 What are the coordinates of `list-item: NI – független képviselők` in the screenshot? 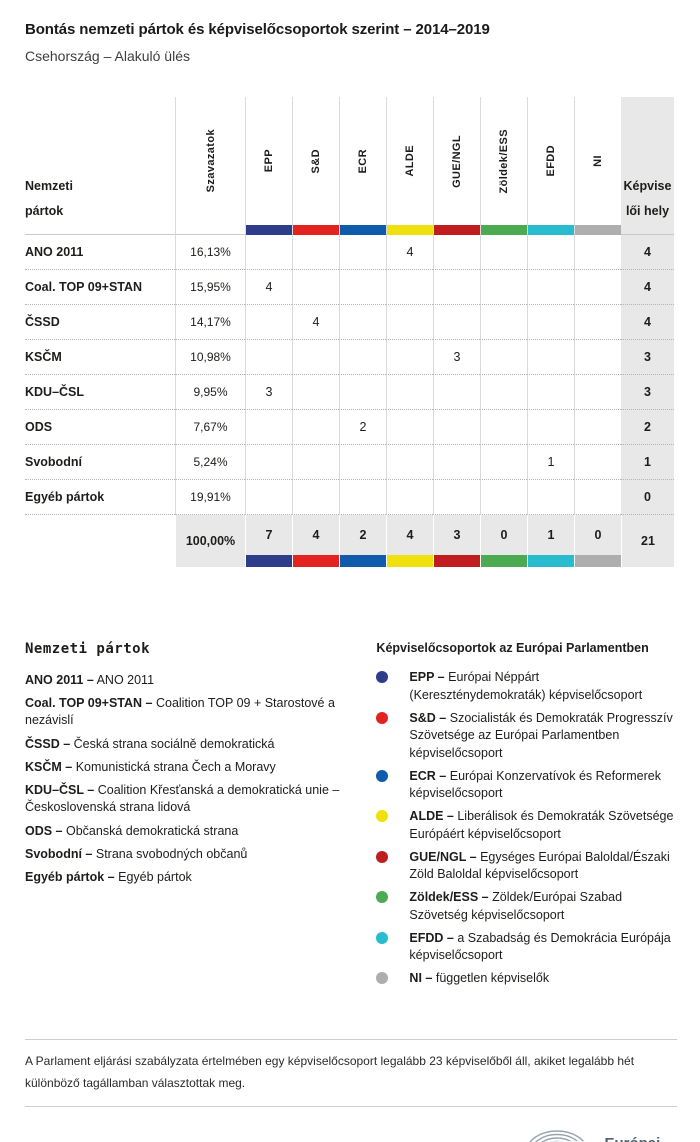 It's located at (526, 979).